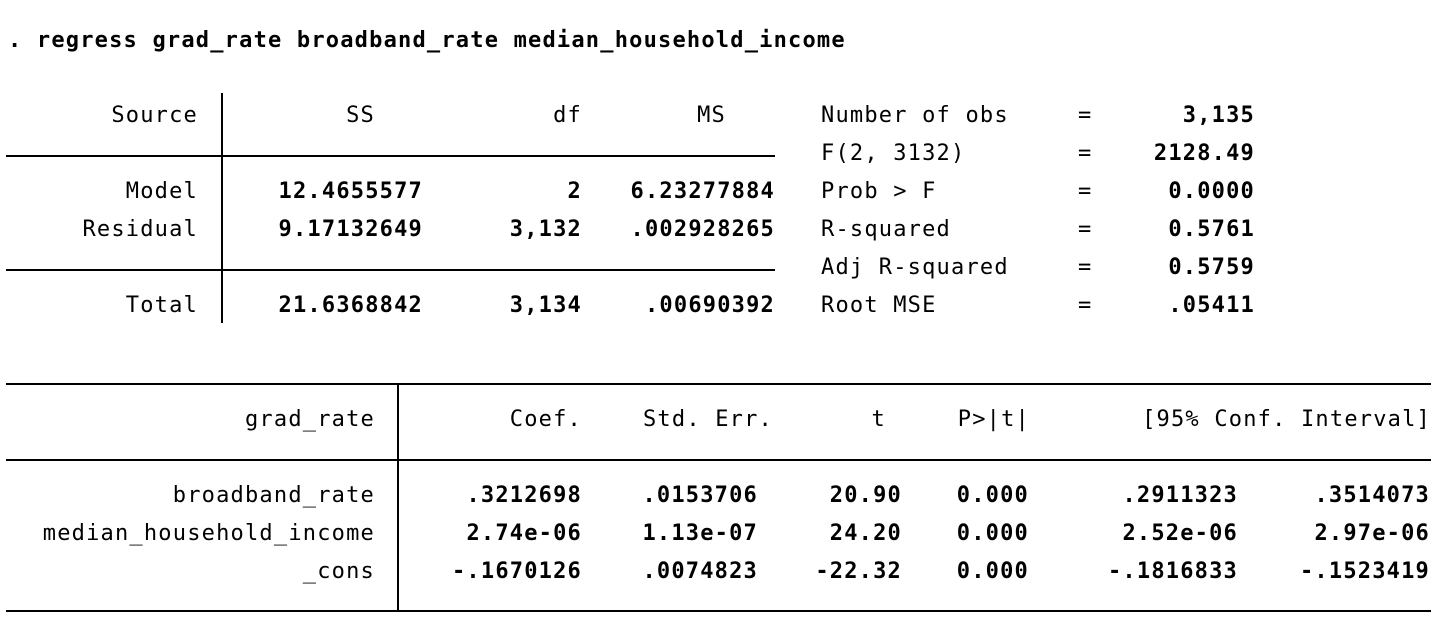 Image resolution: width=1450 pixels, height=626 pixels. I want to click on stat-value: .05411, so click(1211, 305).